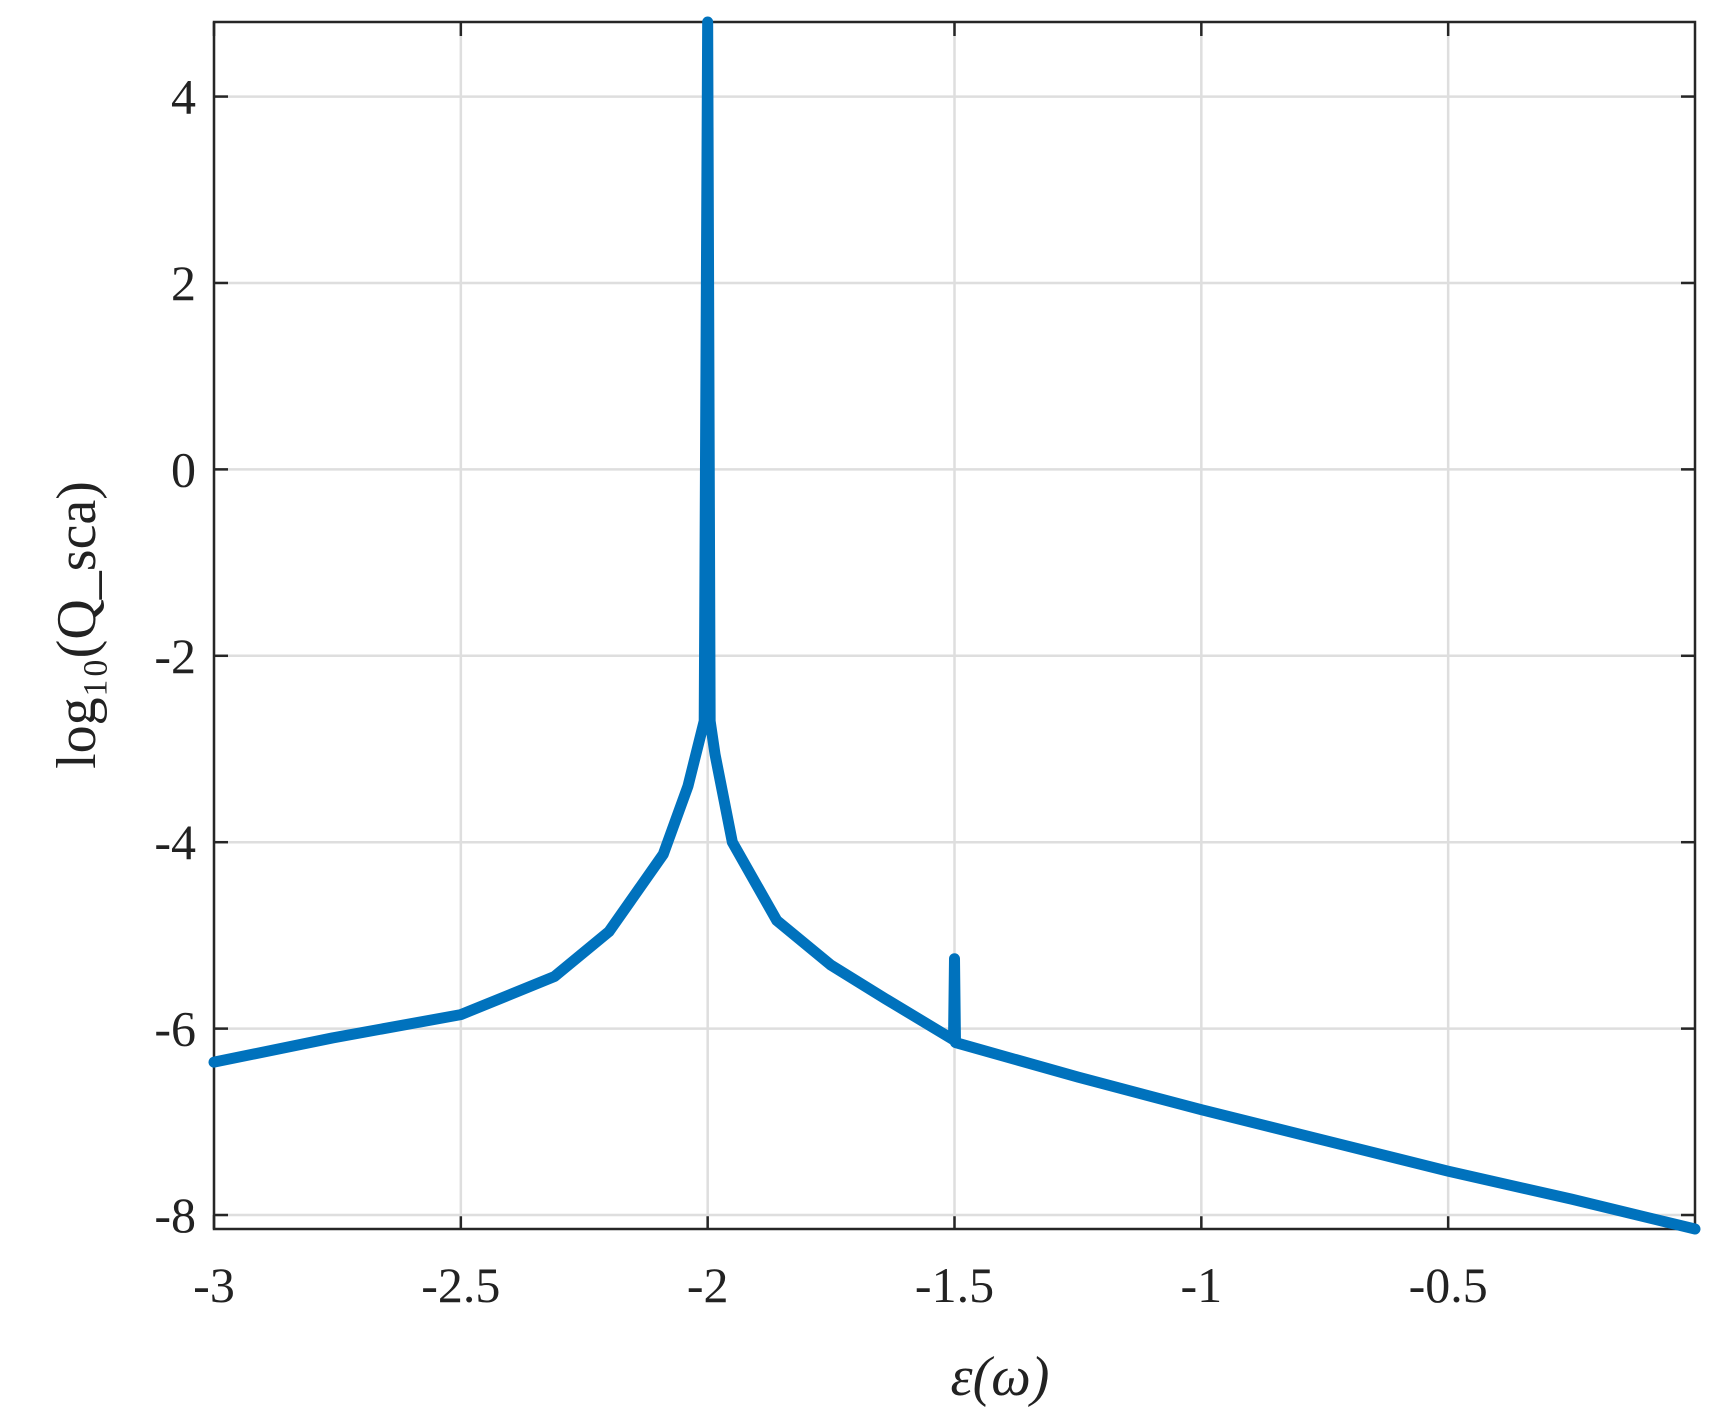 This screenshot has width=1730, height=1424. What do you see at coordinates (460, 1285) in the screenshot?
I see `x-tick-label: -2.5` at bounding box center [460, 1285].